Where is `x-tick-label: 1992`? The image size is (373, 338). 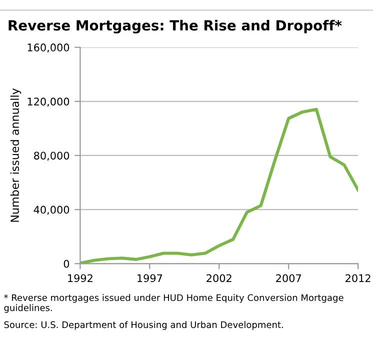 x-tick-label: 1992 is located at coordinates (80, 278).